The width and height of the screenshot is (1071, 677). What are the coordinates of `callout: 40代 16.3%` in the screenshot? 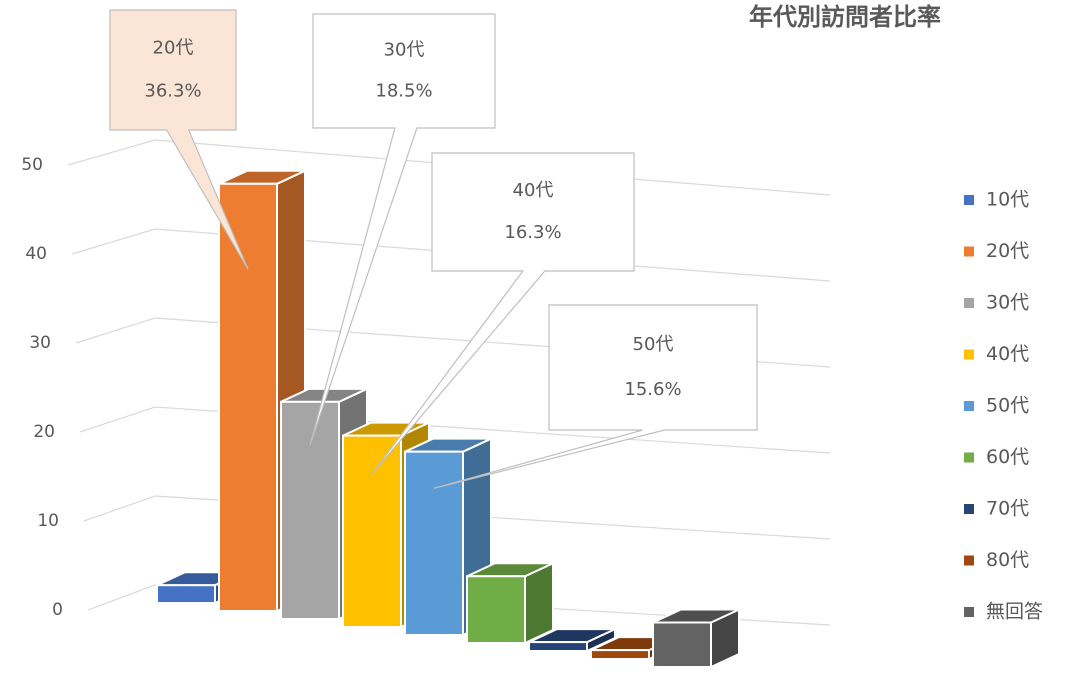 It's located at (503, 313).